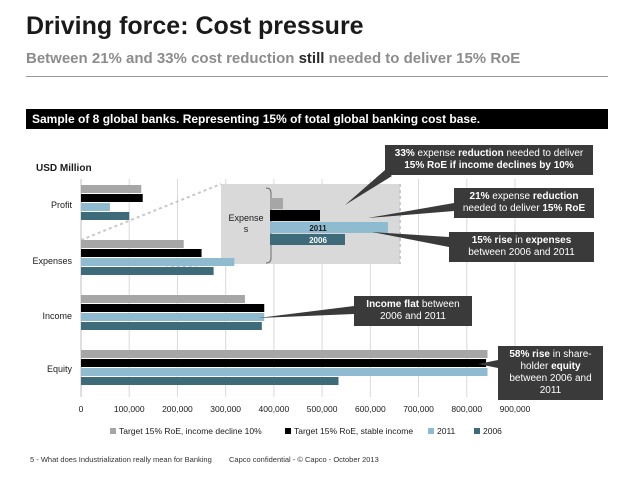  I want to click on legend-swatch-2006, so click(477, 431).